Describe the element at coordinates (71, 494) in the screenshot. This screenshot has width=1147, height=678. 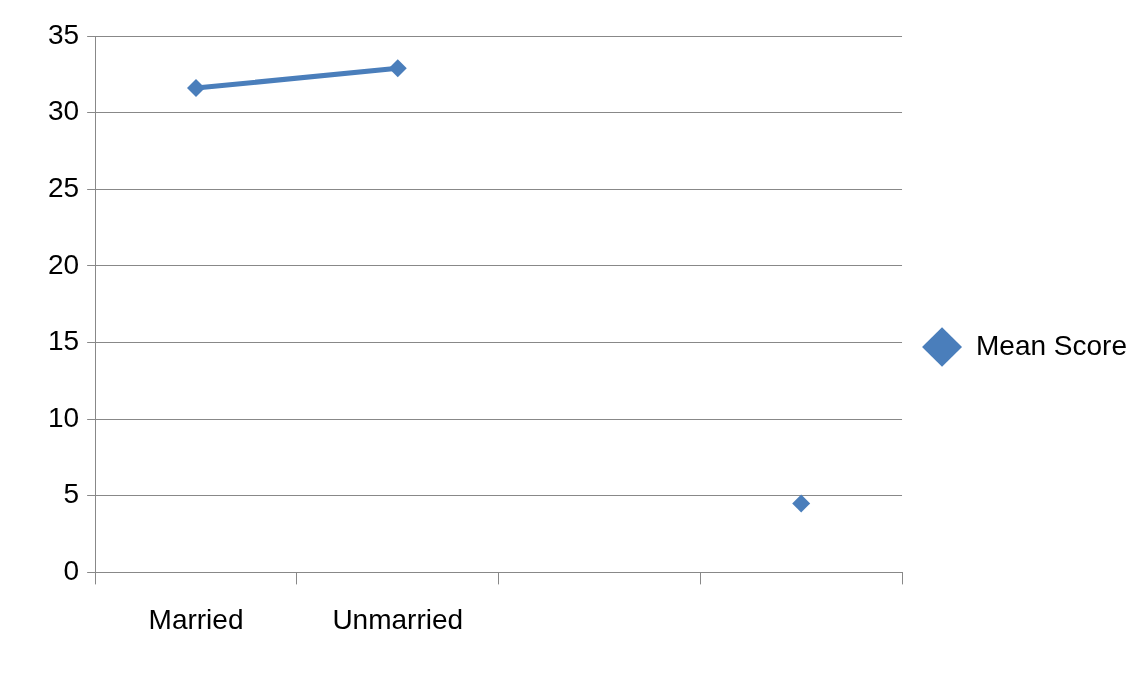
I see `y-tick-label: 5` at that location.